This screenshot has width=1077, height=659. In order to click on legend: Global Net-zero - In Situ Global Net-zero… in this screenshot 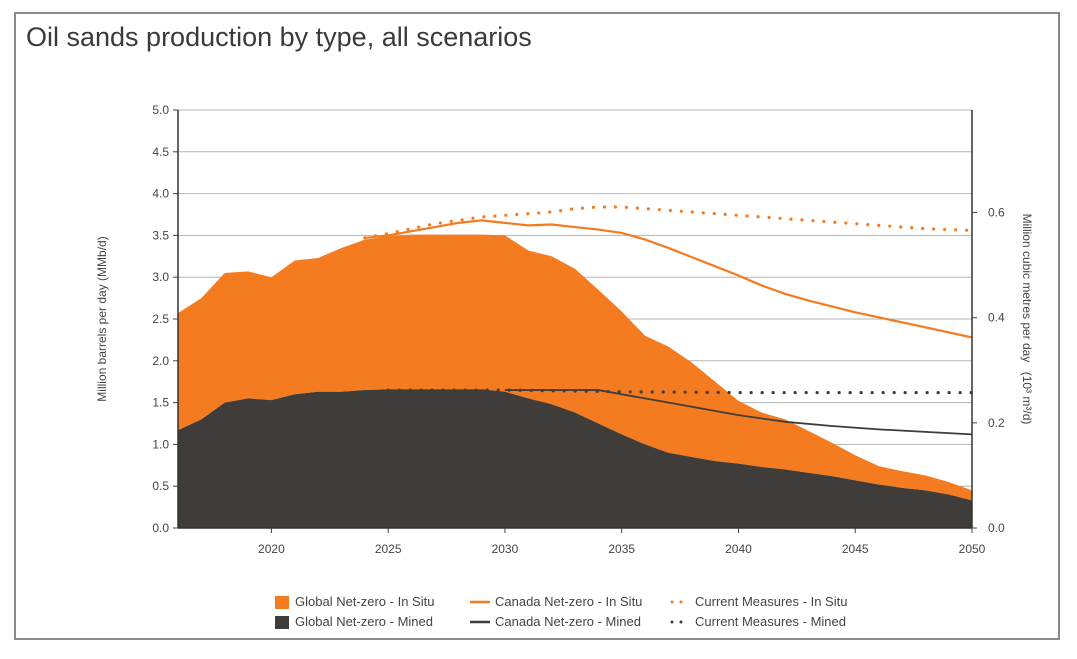, I will do `click(561, 611)`.